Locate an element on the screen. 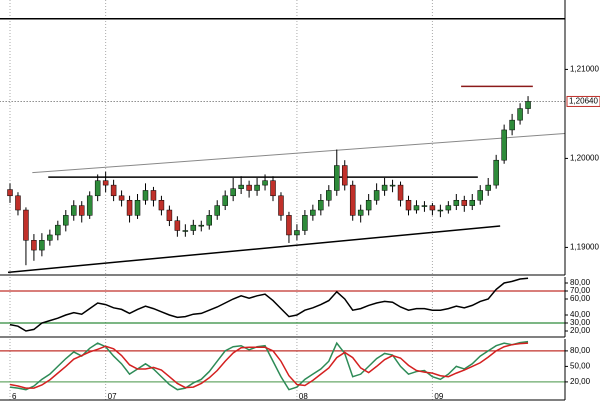  y-tick-label: 60,00 is located at coordinates (580, 298).